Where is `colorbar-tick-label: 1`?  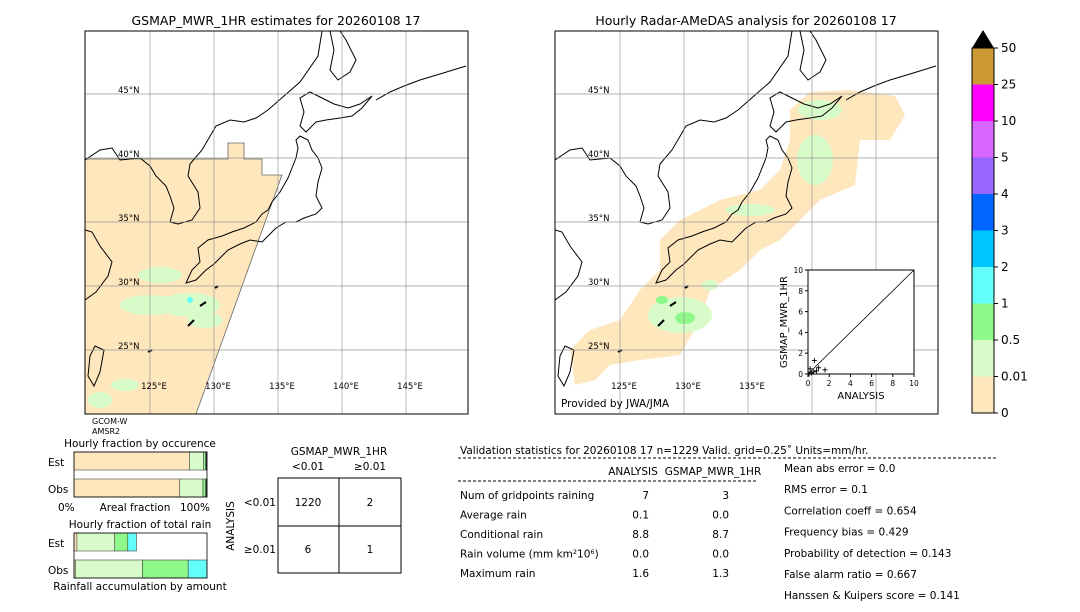
colorbar-tick-label: 1 is located at coordinates (1005, 304).